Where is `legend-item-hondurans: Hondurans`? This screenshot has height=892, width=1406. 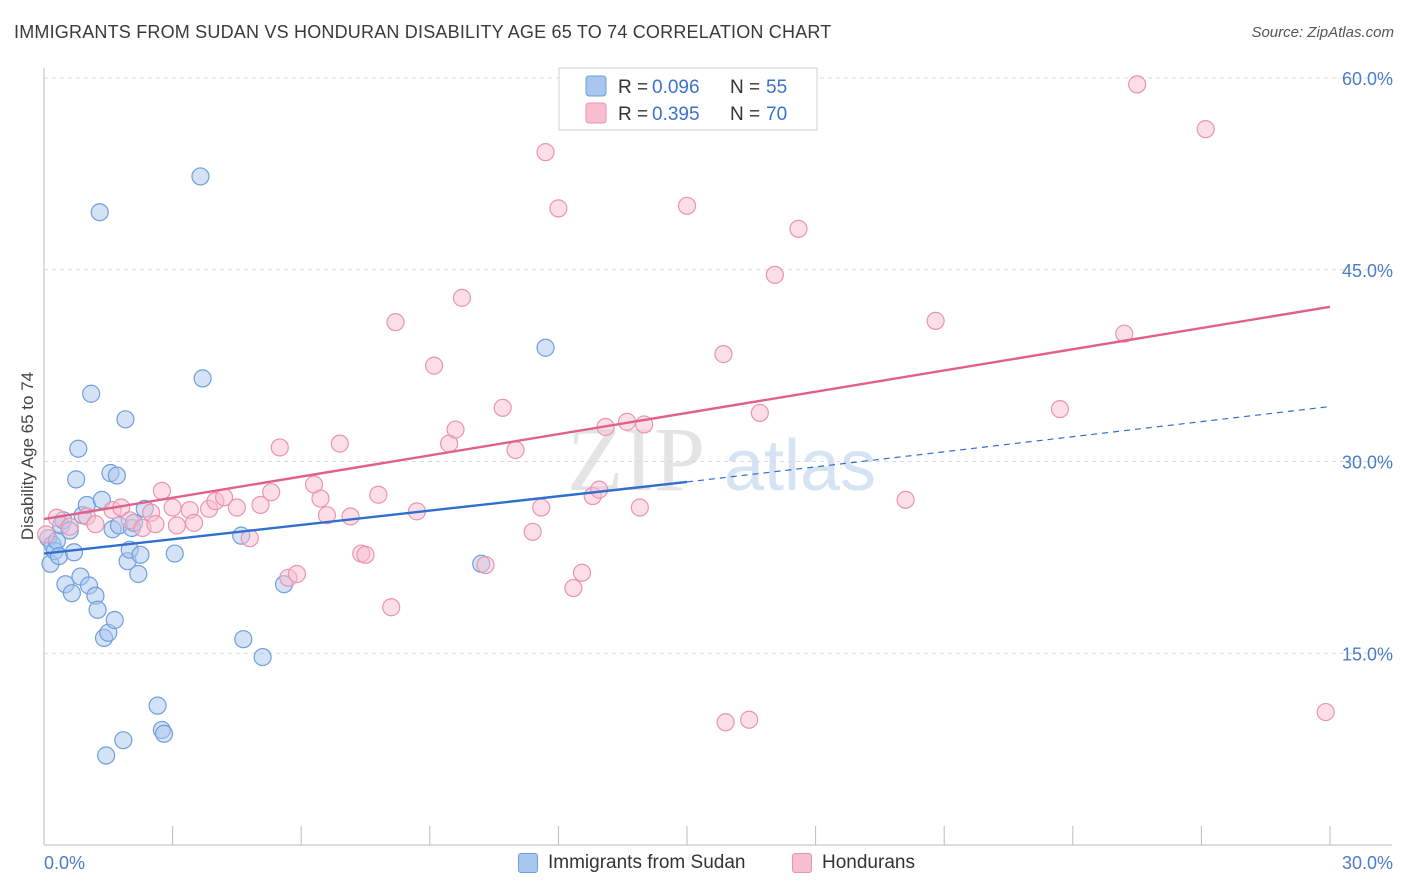
legend-item-hondurans: Hondurans is located at coordinates (853, 863).